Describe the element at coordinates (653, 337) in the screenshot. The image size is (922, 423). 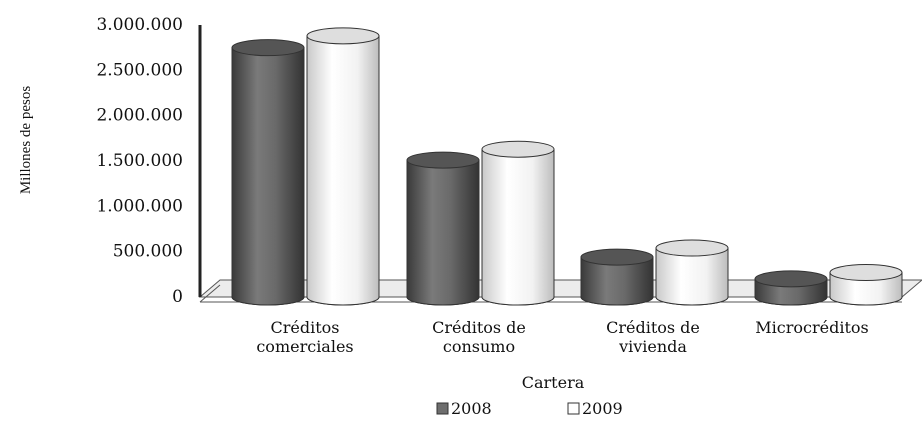
I see `x-category-label: Créditos de vivienda` at that location.